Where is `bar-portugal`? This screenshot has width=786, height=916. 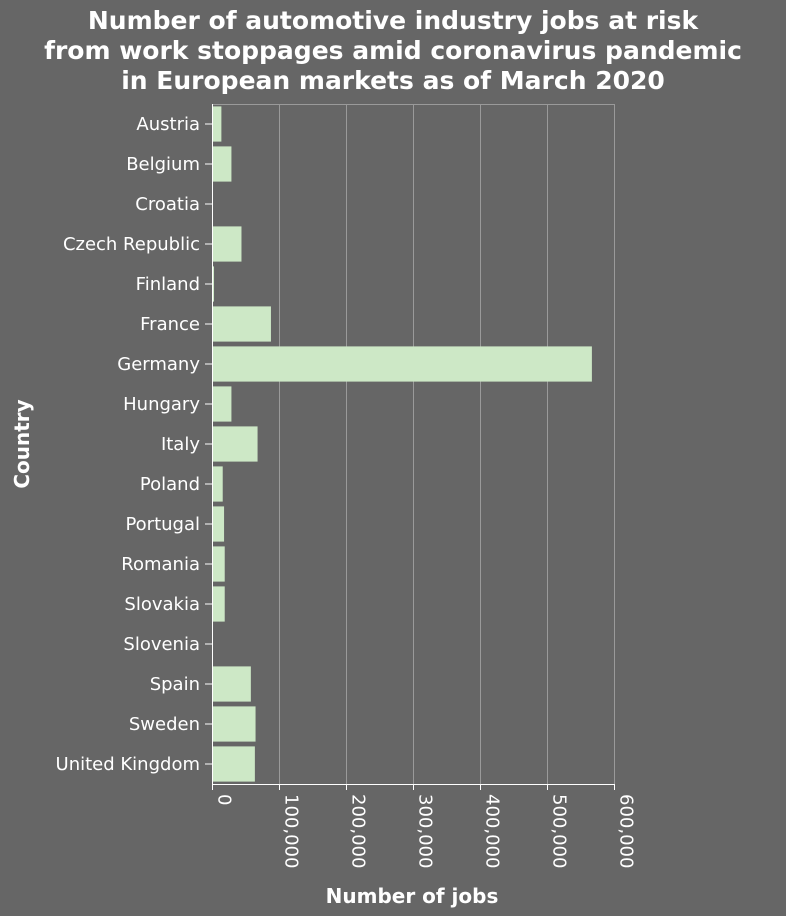 bar-portugal is located at coordinates (219, 524).